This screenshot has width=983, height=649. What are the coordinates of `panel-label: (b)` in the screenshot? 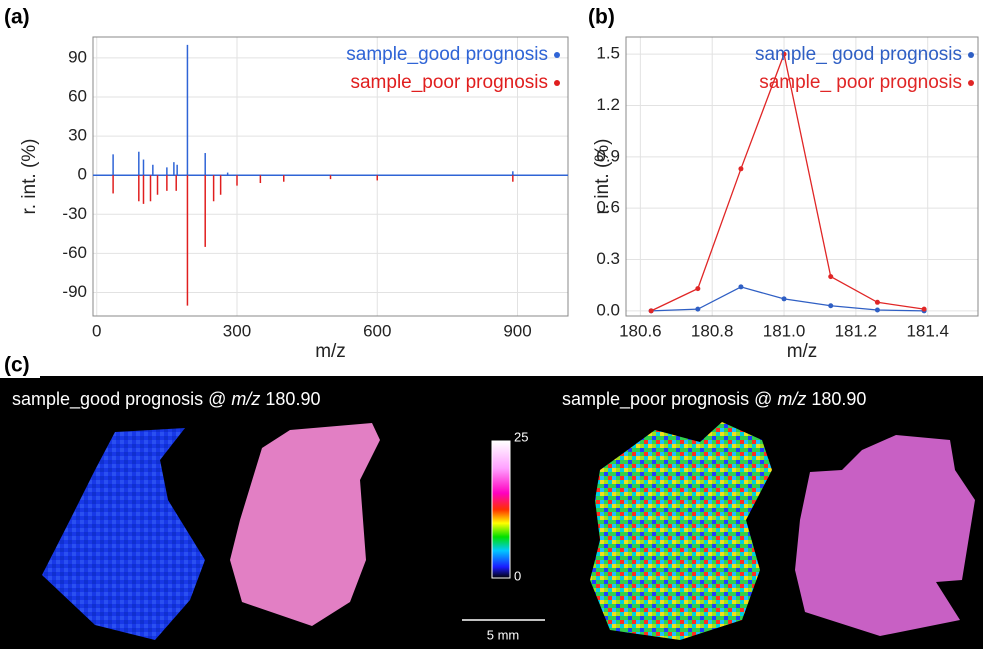 It's located at (601, 17).